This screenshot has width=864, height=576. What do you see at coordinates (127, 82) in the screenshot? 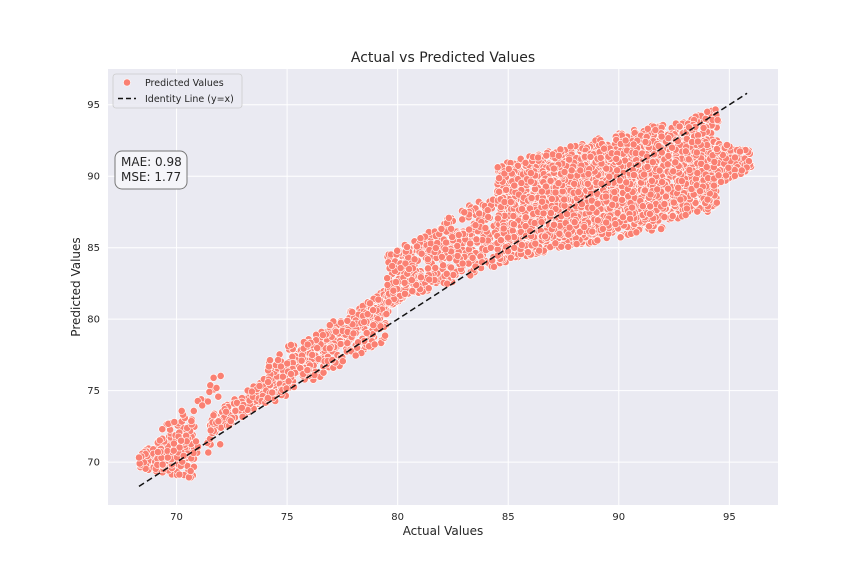
I see `legend-scatter-marker` at bounding box center [127, 82].